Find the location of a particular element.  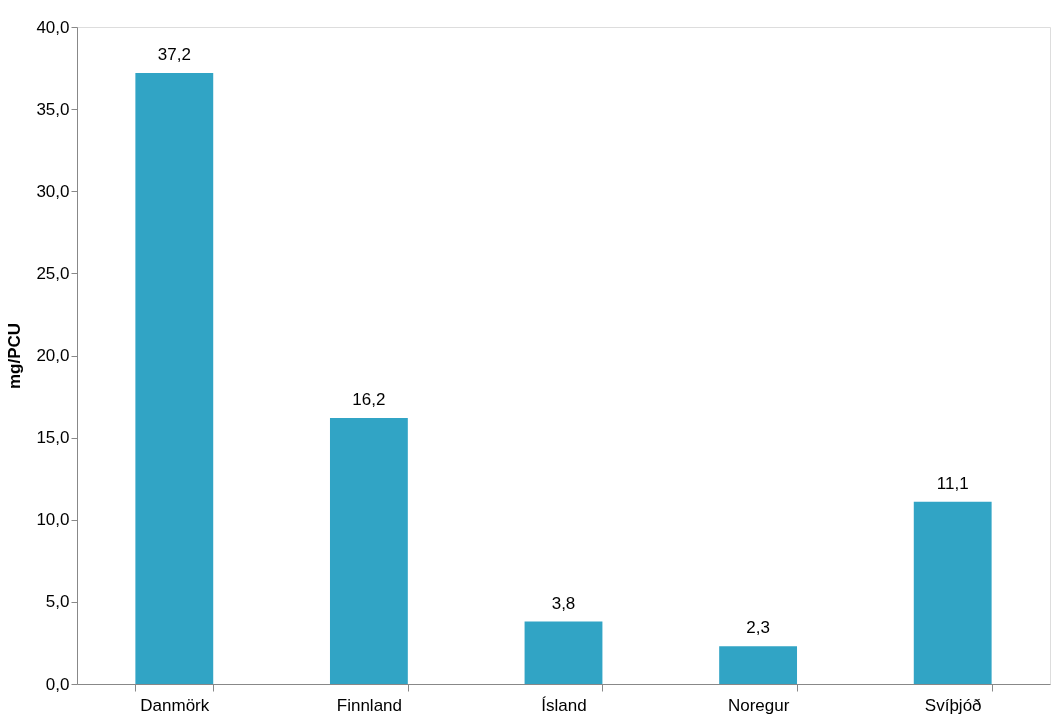

y-tick-label: 35,0 is located at coordinates (53, 109).